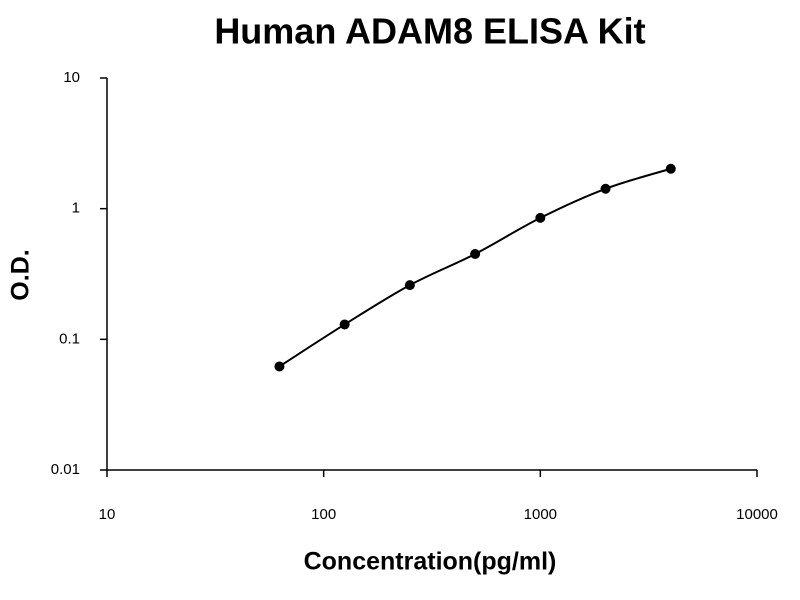  Describe the element at coordinates (76, 208) in the screenshot. I see `y-tick-label: 1` at that location.